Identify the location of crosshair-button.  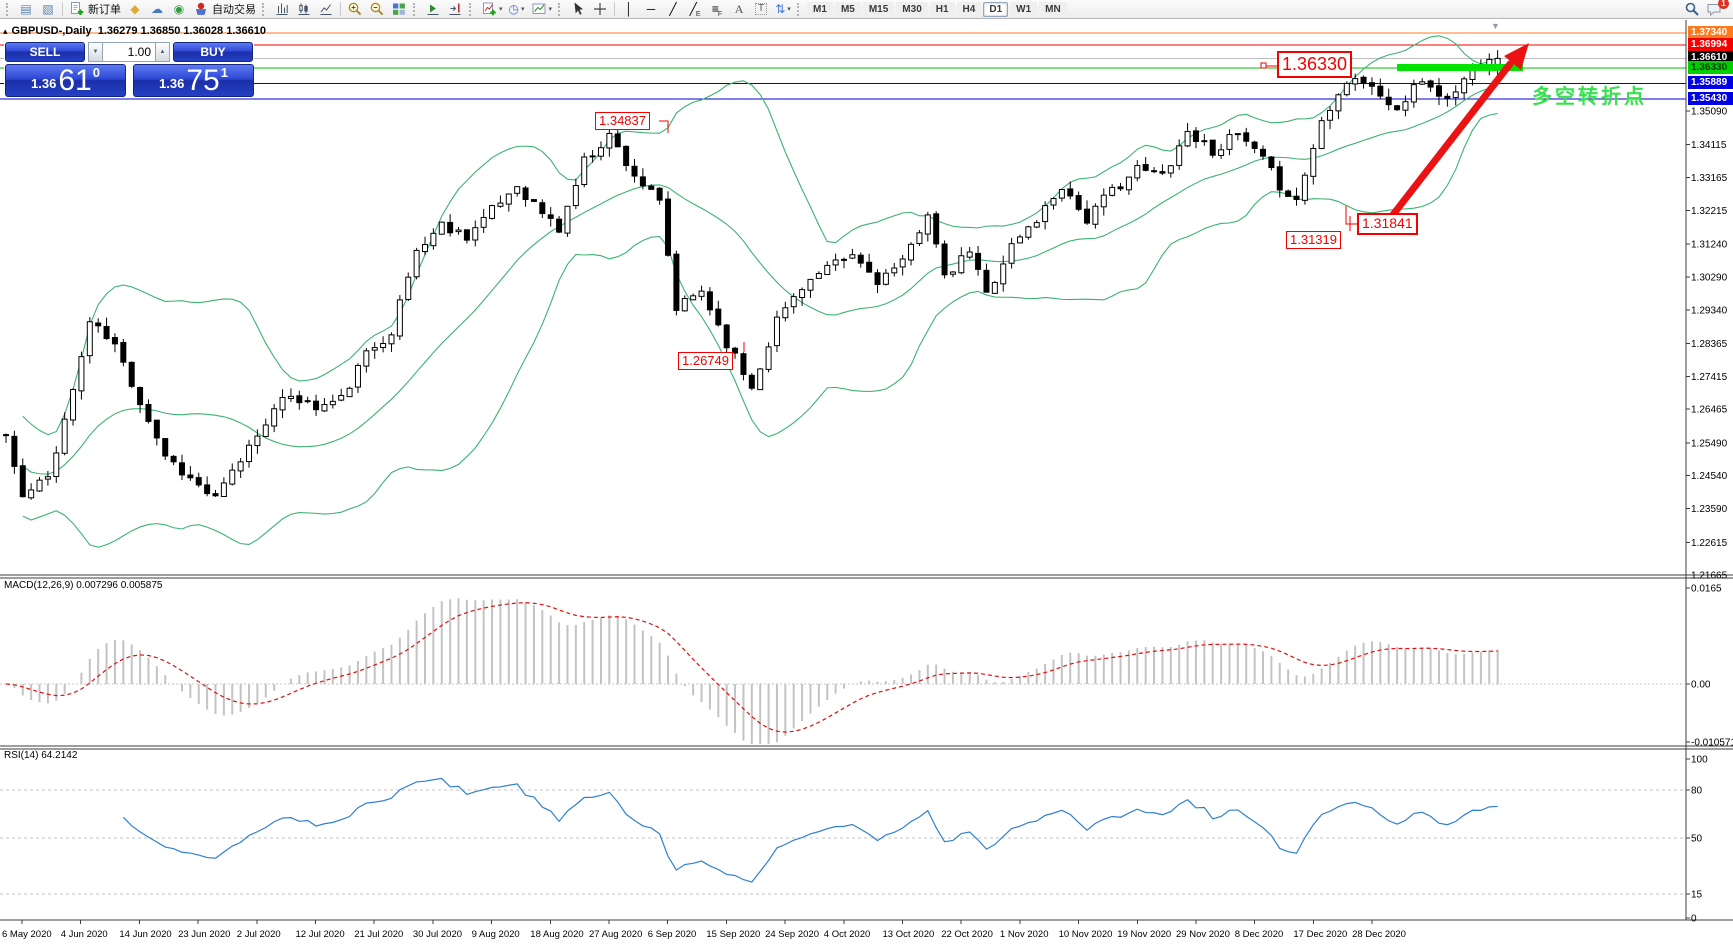
(600, 9).